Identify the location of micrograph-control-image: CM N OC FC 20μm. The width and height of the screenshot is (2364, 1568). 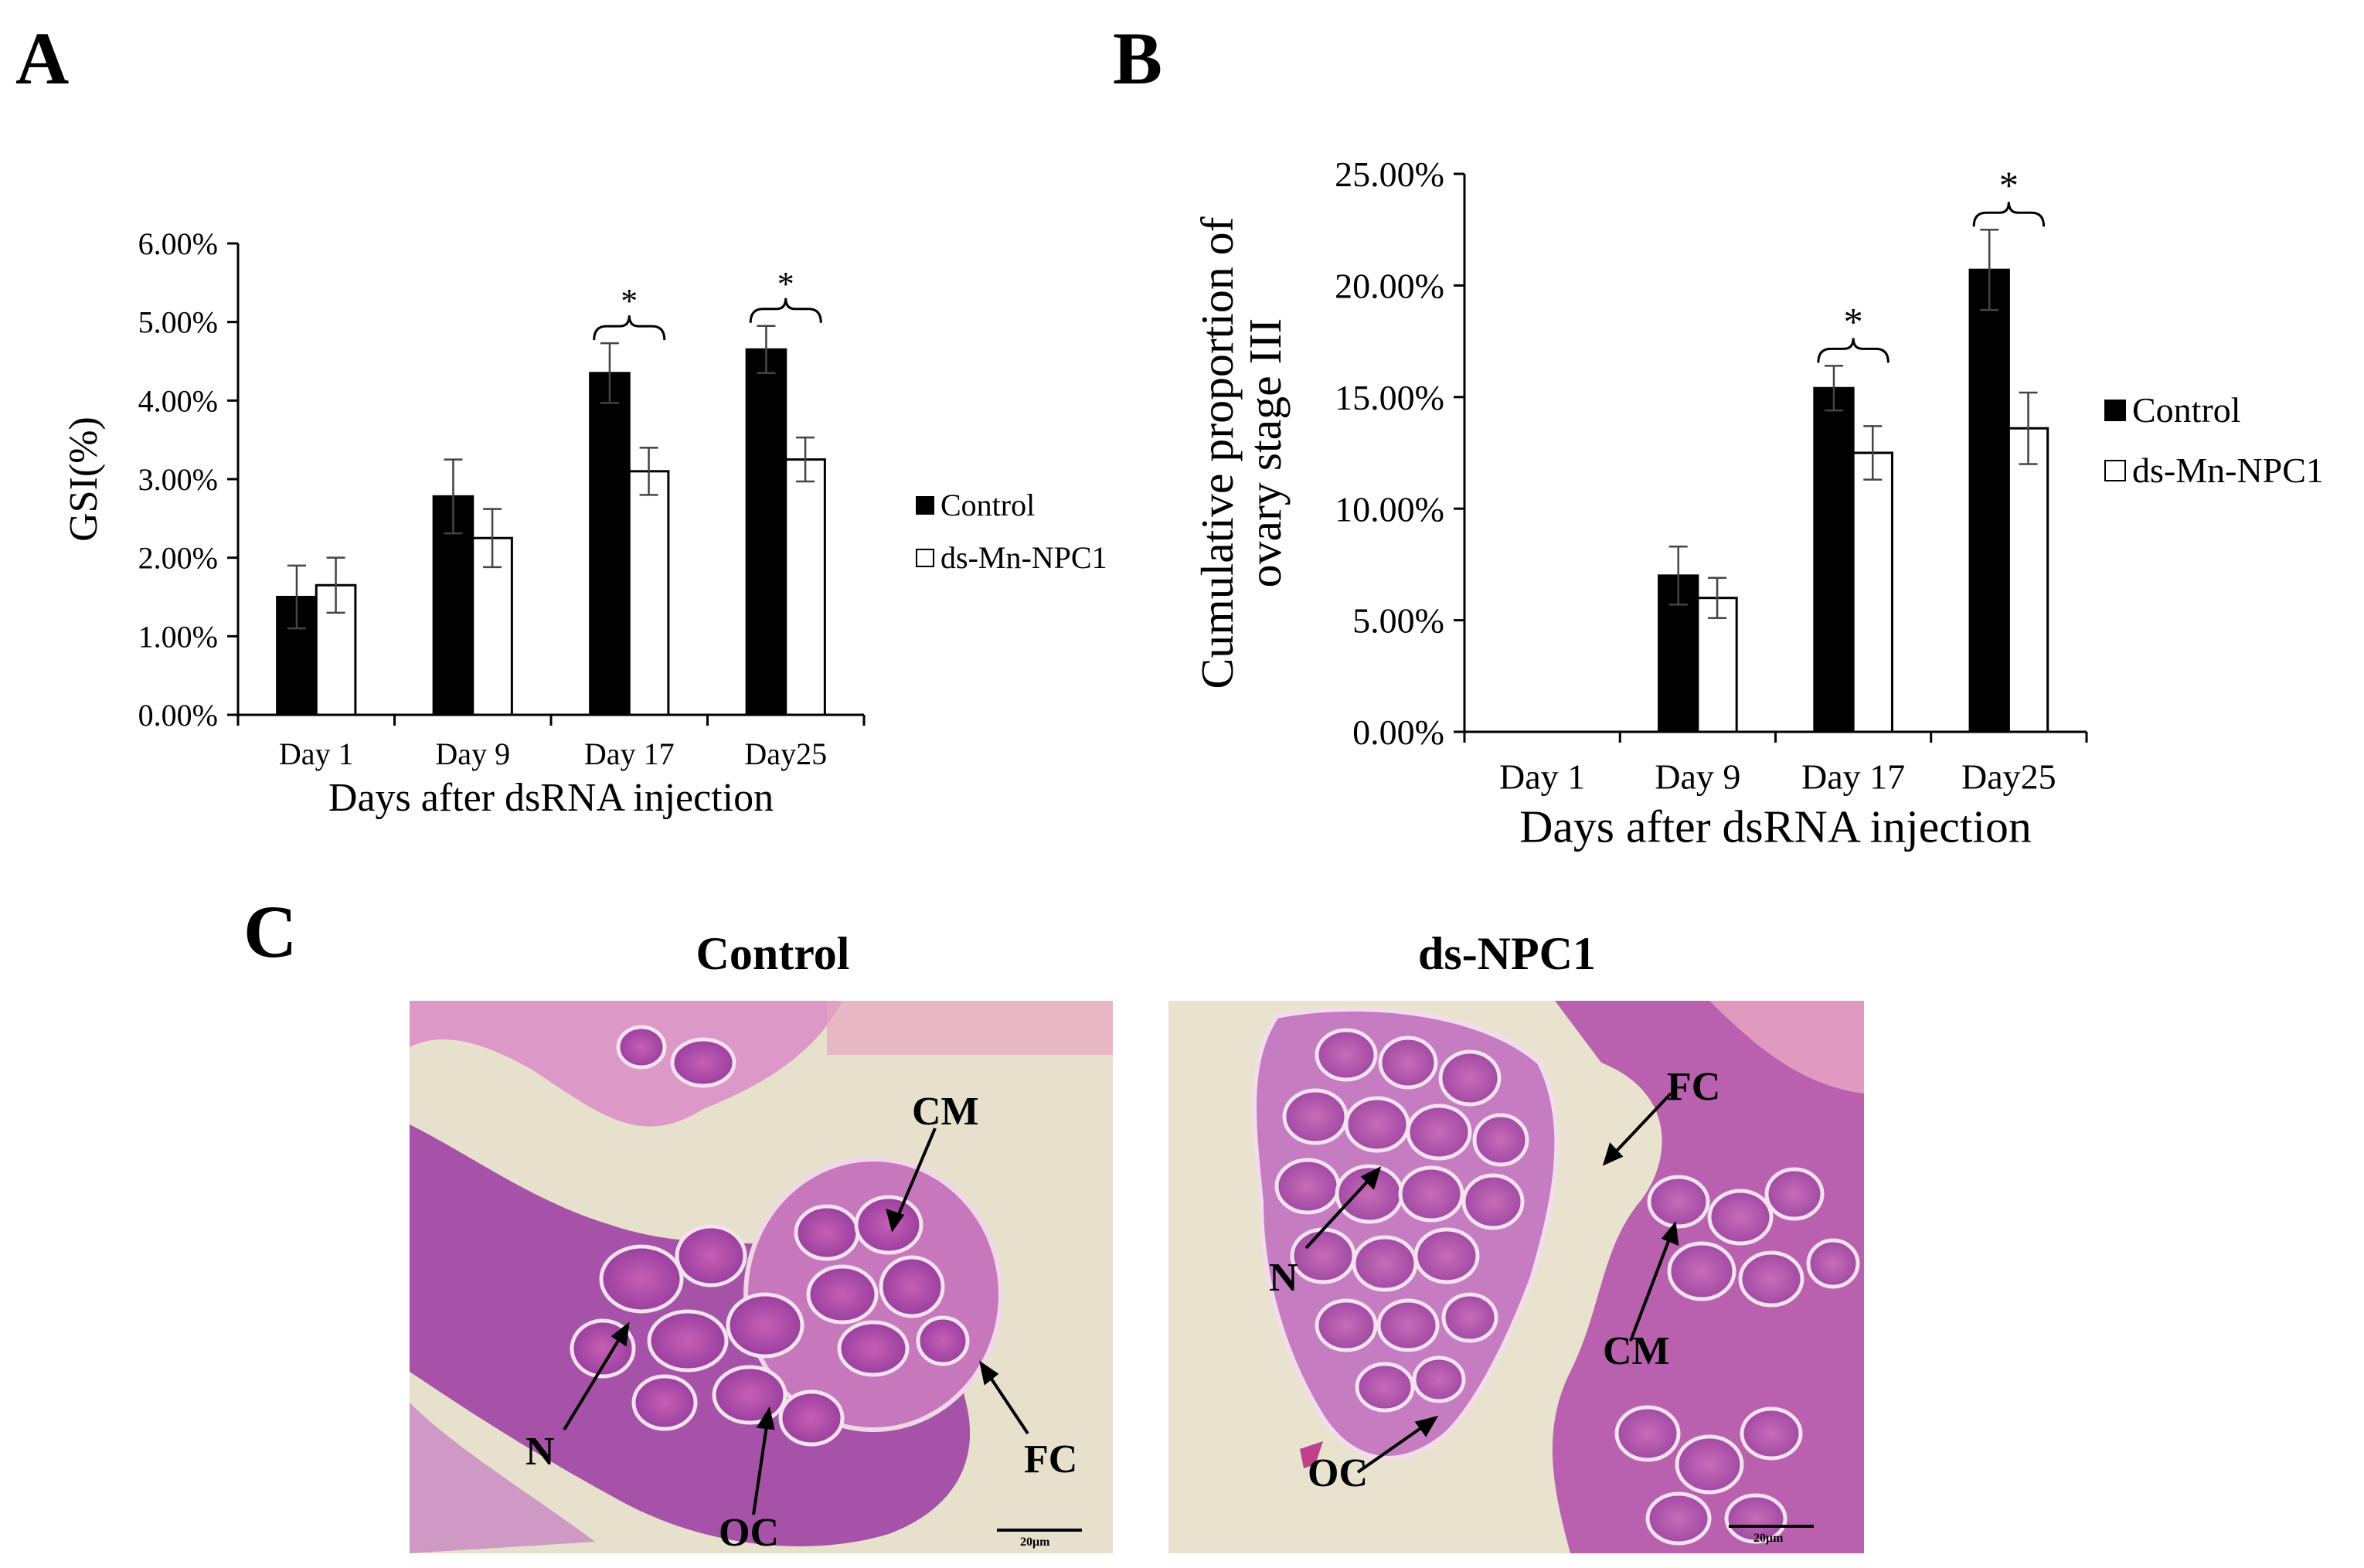
(761, 1277).